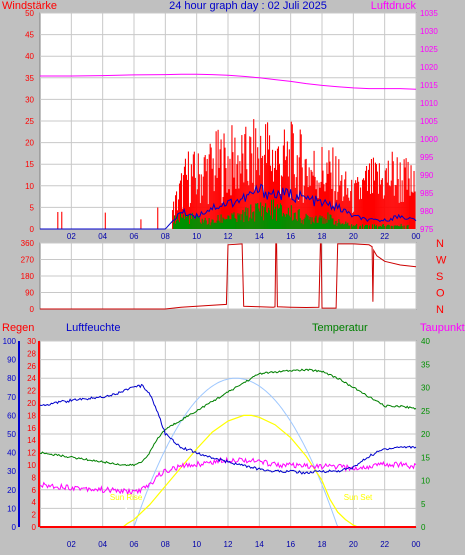 The height and width of the screenshot is (555, 465). What do you see at coordinates (11, 471) in the screenshot?
I see `humidity-tick-label: 30` at bounding box center [11, 471].